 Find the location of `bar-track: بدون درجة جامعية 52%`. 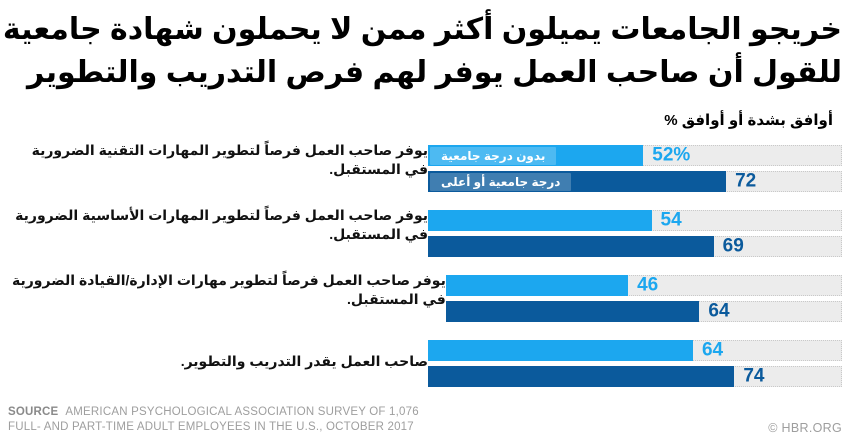

bar-track: بدون درجة جامعية 52% is located at coordinates (635, 155).